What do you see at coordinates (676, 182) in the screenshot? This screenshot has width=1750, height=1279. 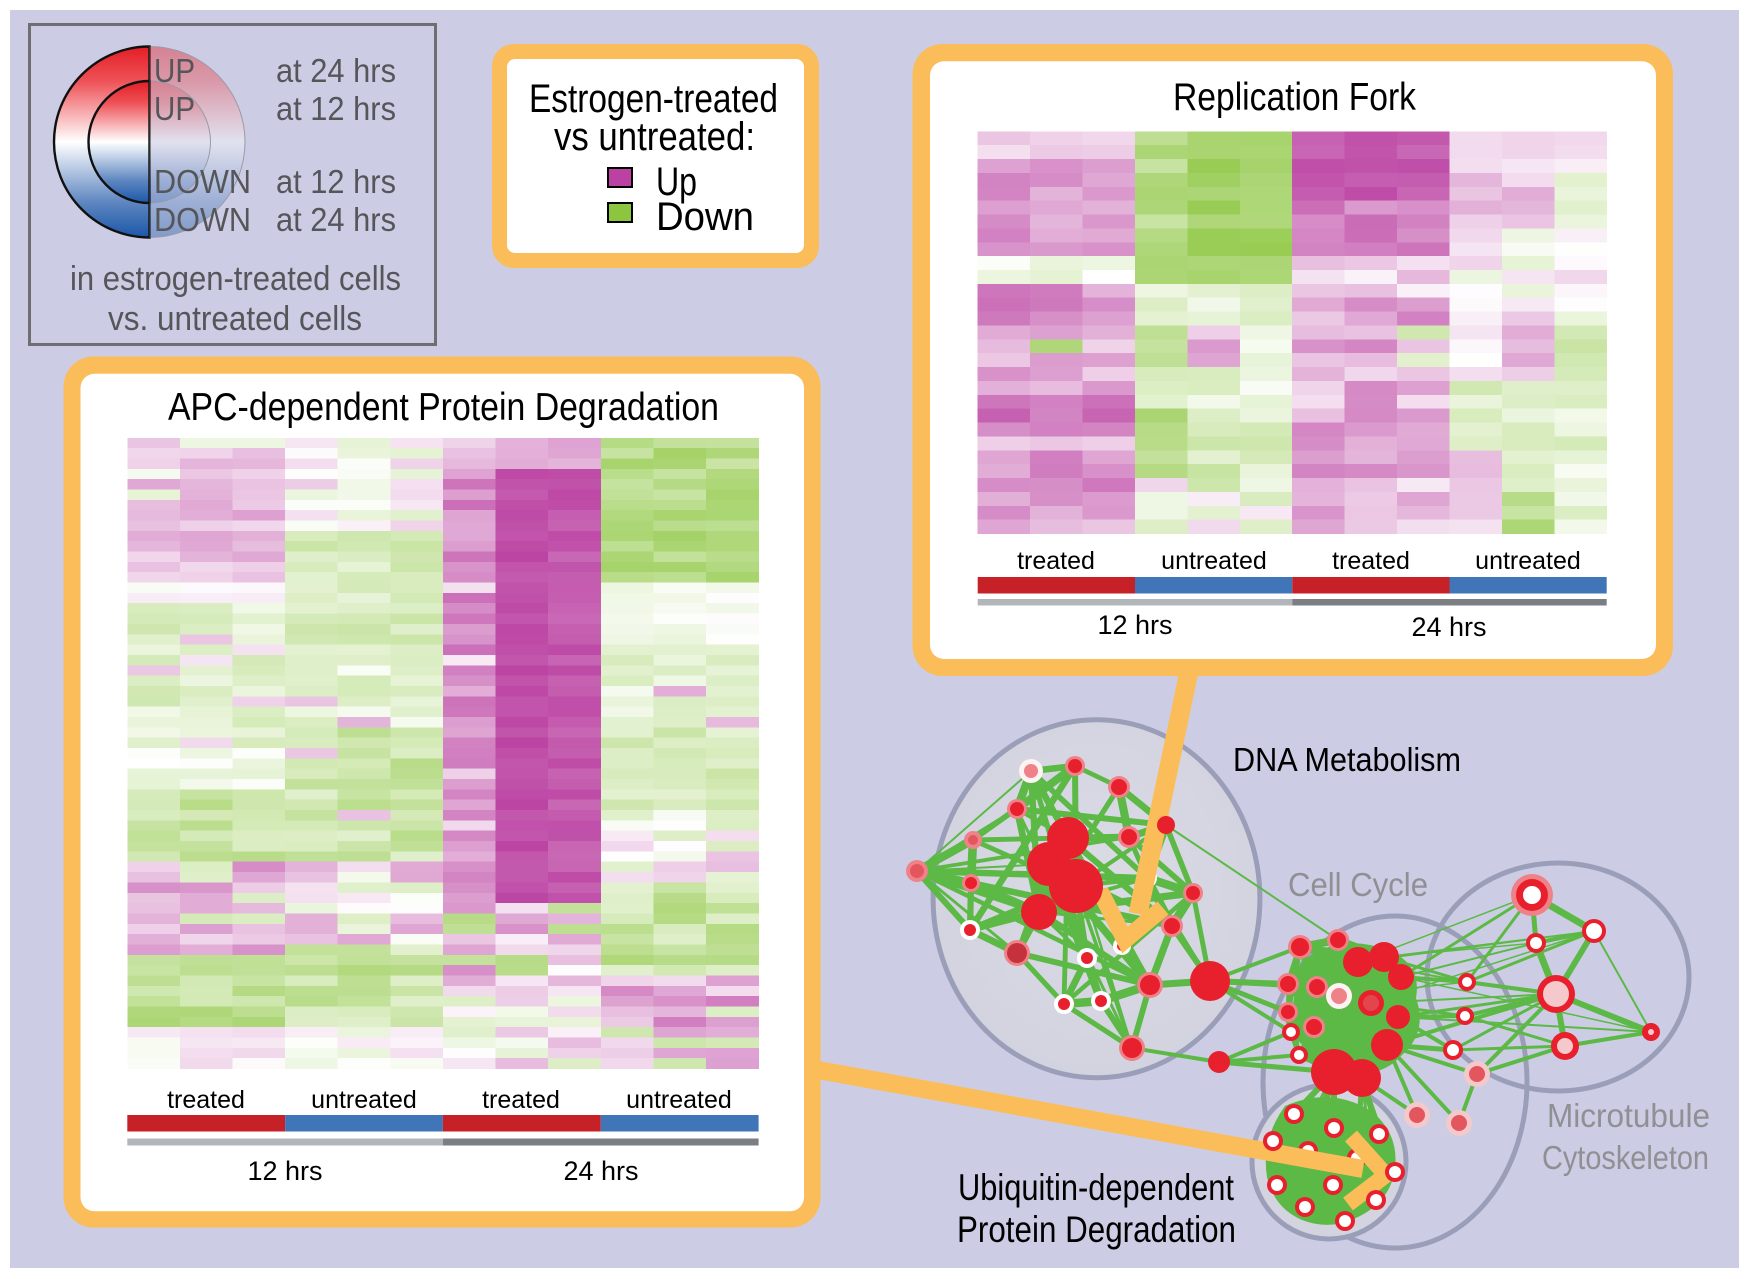 I see `svg-text: Up` at bounding box center [676, 182].